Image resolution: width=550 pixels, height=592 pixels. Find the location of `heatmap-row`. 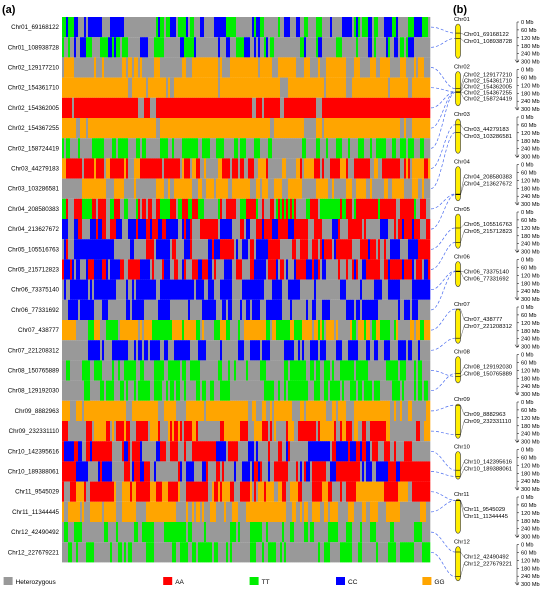

heatmap-row is located at coordinates (246, 27).